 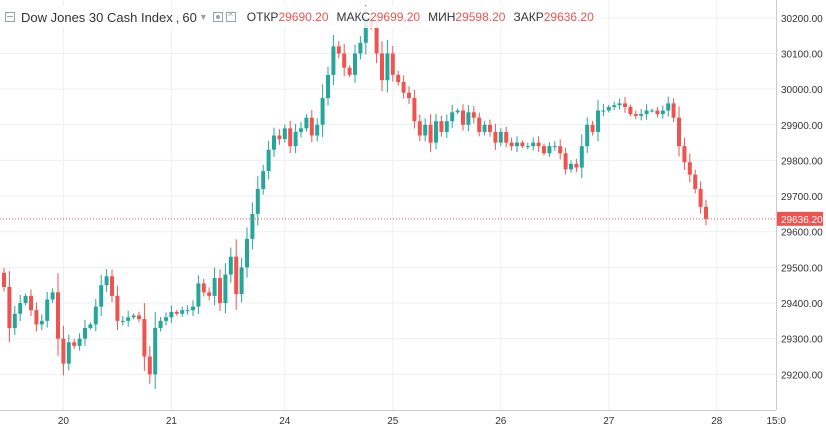 What do you see at coordinates (609, 421) in the screenshot?
I see `x-tick-label: 27` at bounding box center [609, 421].